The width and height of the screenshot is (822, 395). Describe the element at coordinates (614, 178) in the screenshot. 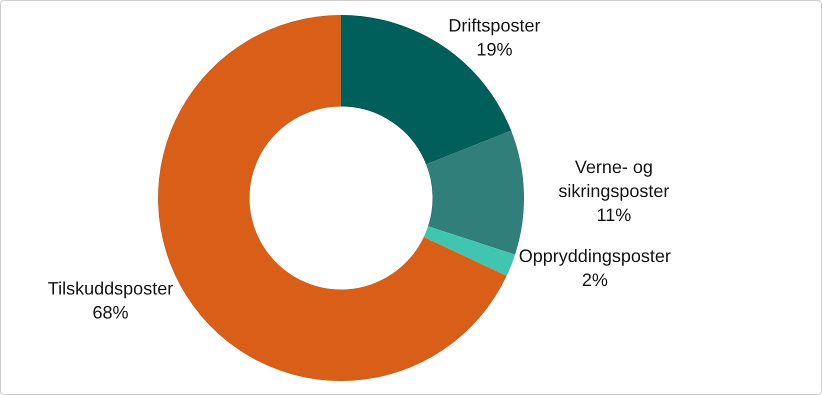

I see `slice-label: Verne- og sikringsposter` at that location.